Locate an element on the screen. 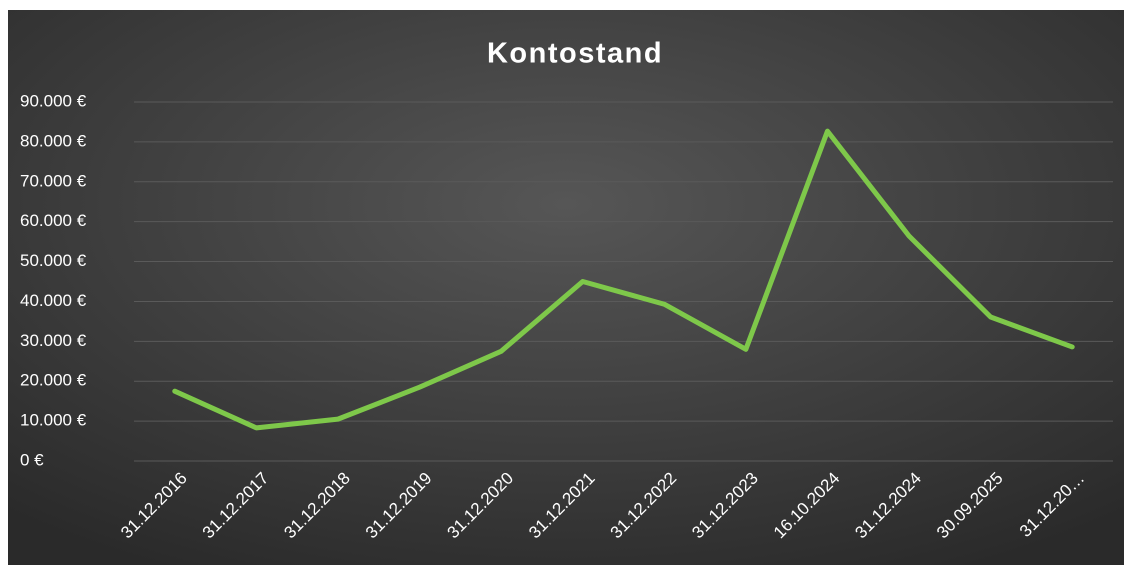  y-tick-label: 40.000 € is located at coordinates (53, 300).